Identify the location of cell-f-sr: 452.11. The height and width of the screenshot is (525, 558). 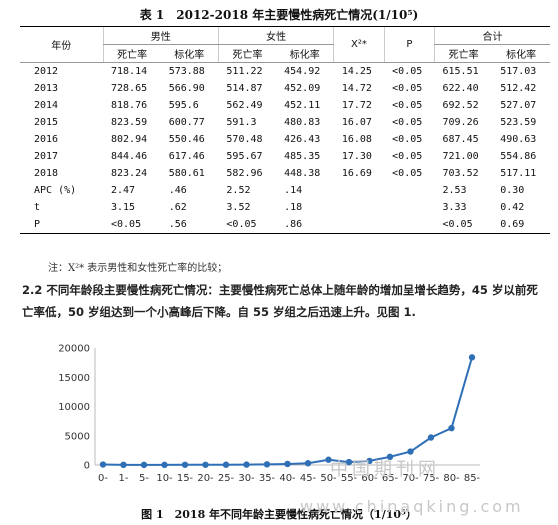
(302, 105).